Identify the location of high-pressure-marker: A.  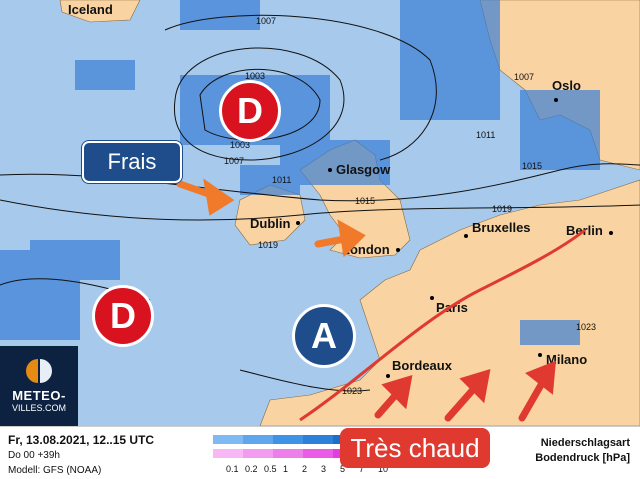
(324, 336).